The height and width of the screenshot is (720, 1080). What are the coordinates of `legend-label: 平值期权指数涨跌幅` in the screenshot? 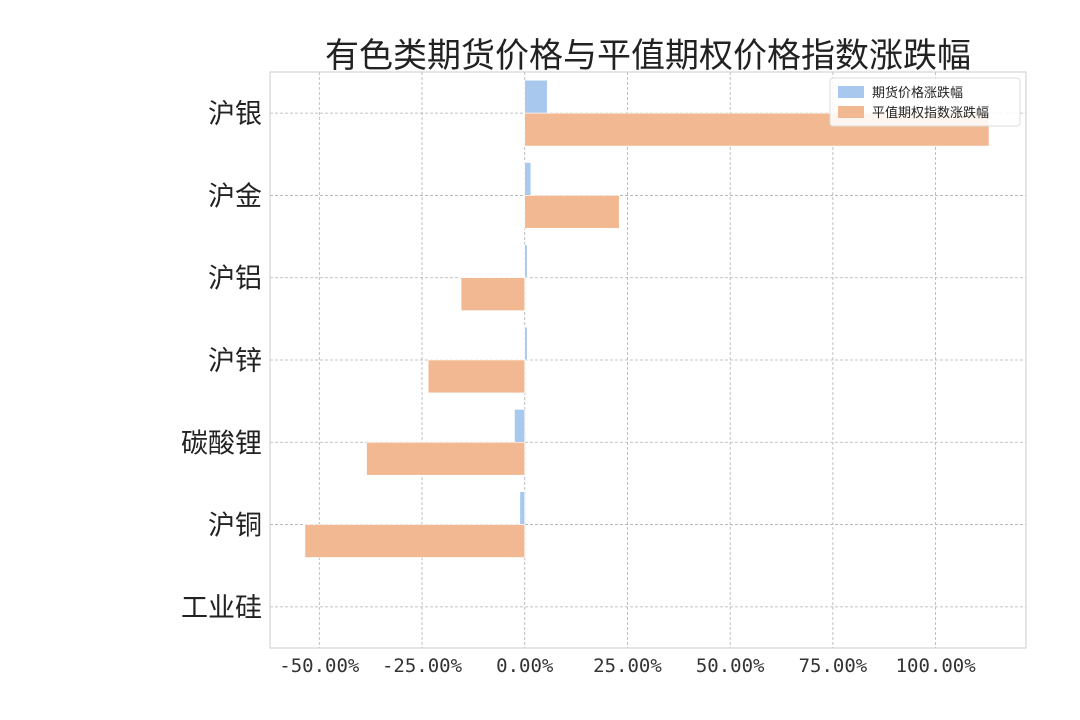 It's located at (930, 113).